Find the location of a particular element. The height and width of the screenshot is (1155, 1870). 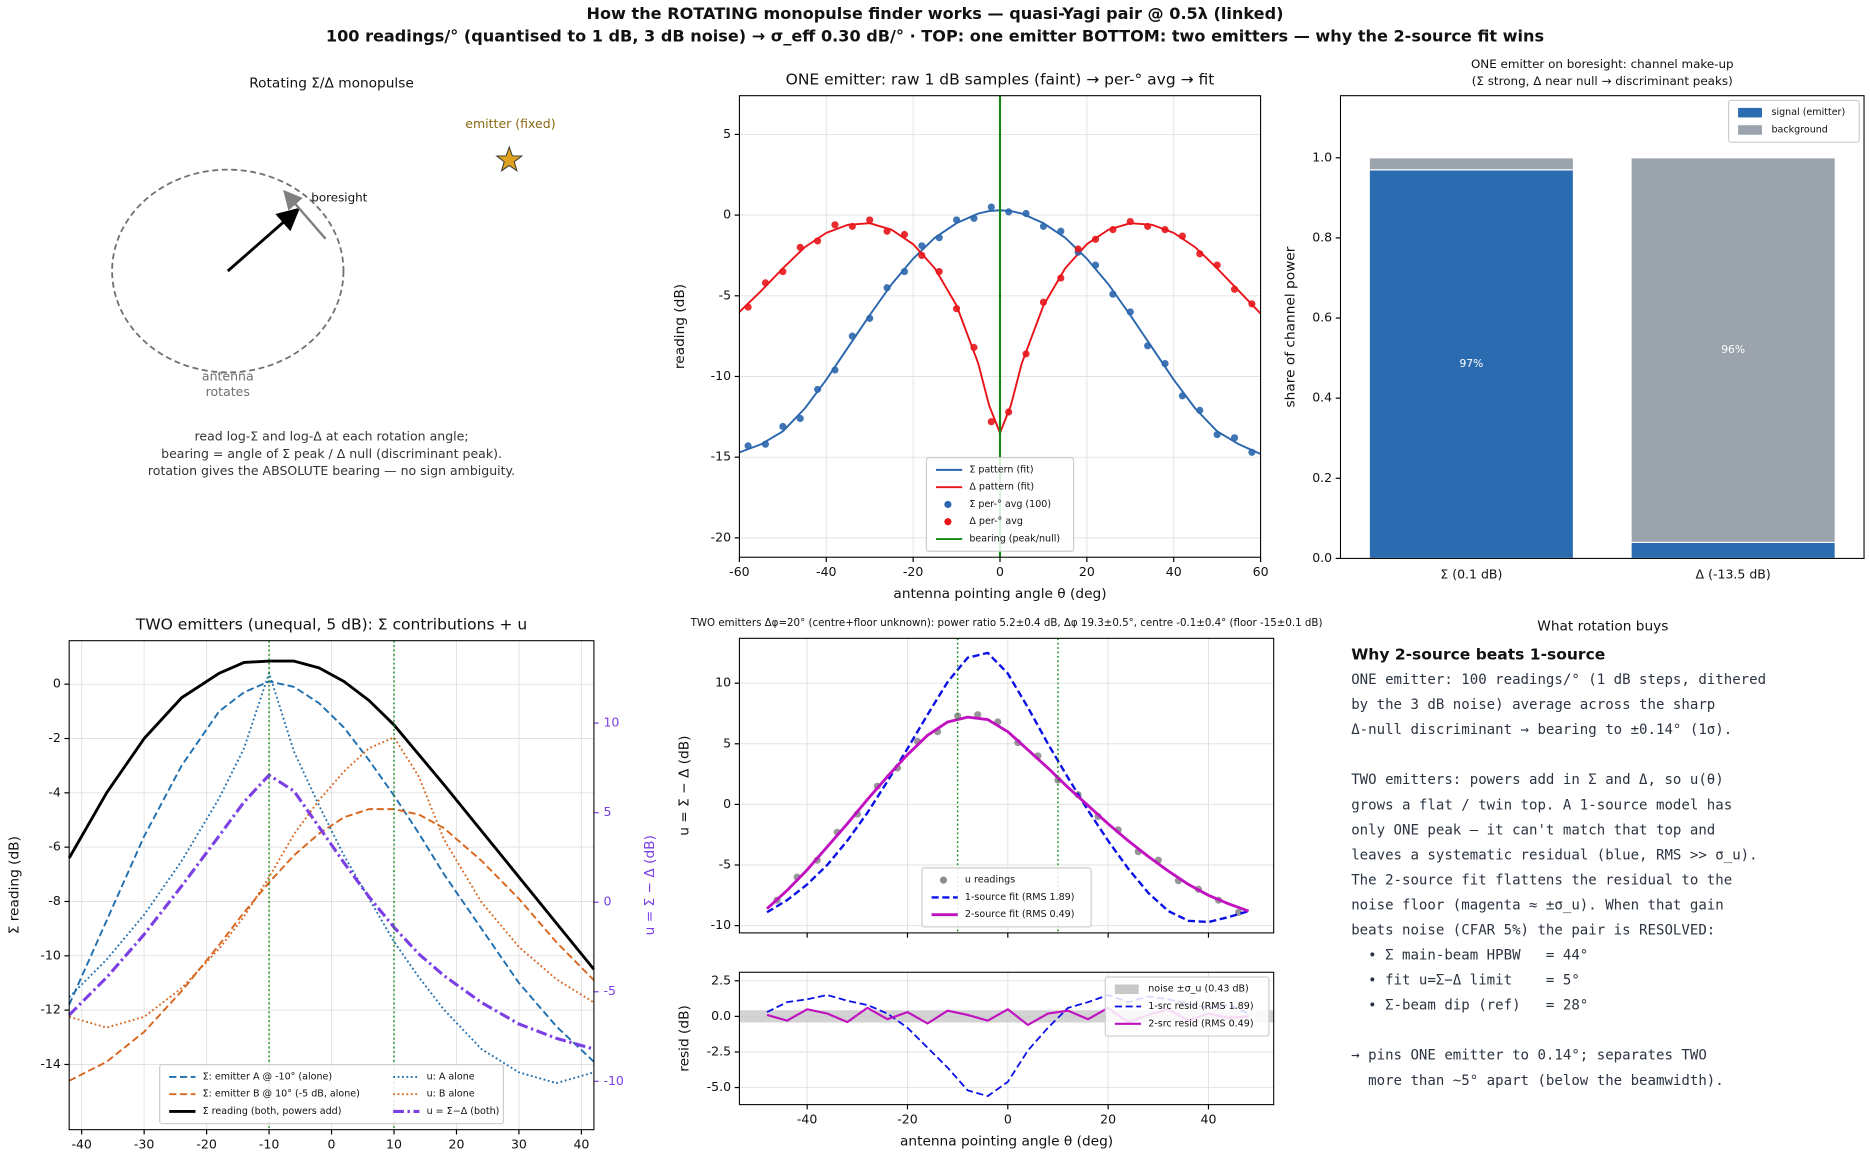

x-axis-label: antenna pointing angle θ (deg) is located at coordinates (1006, 1142).